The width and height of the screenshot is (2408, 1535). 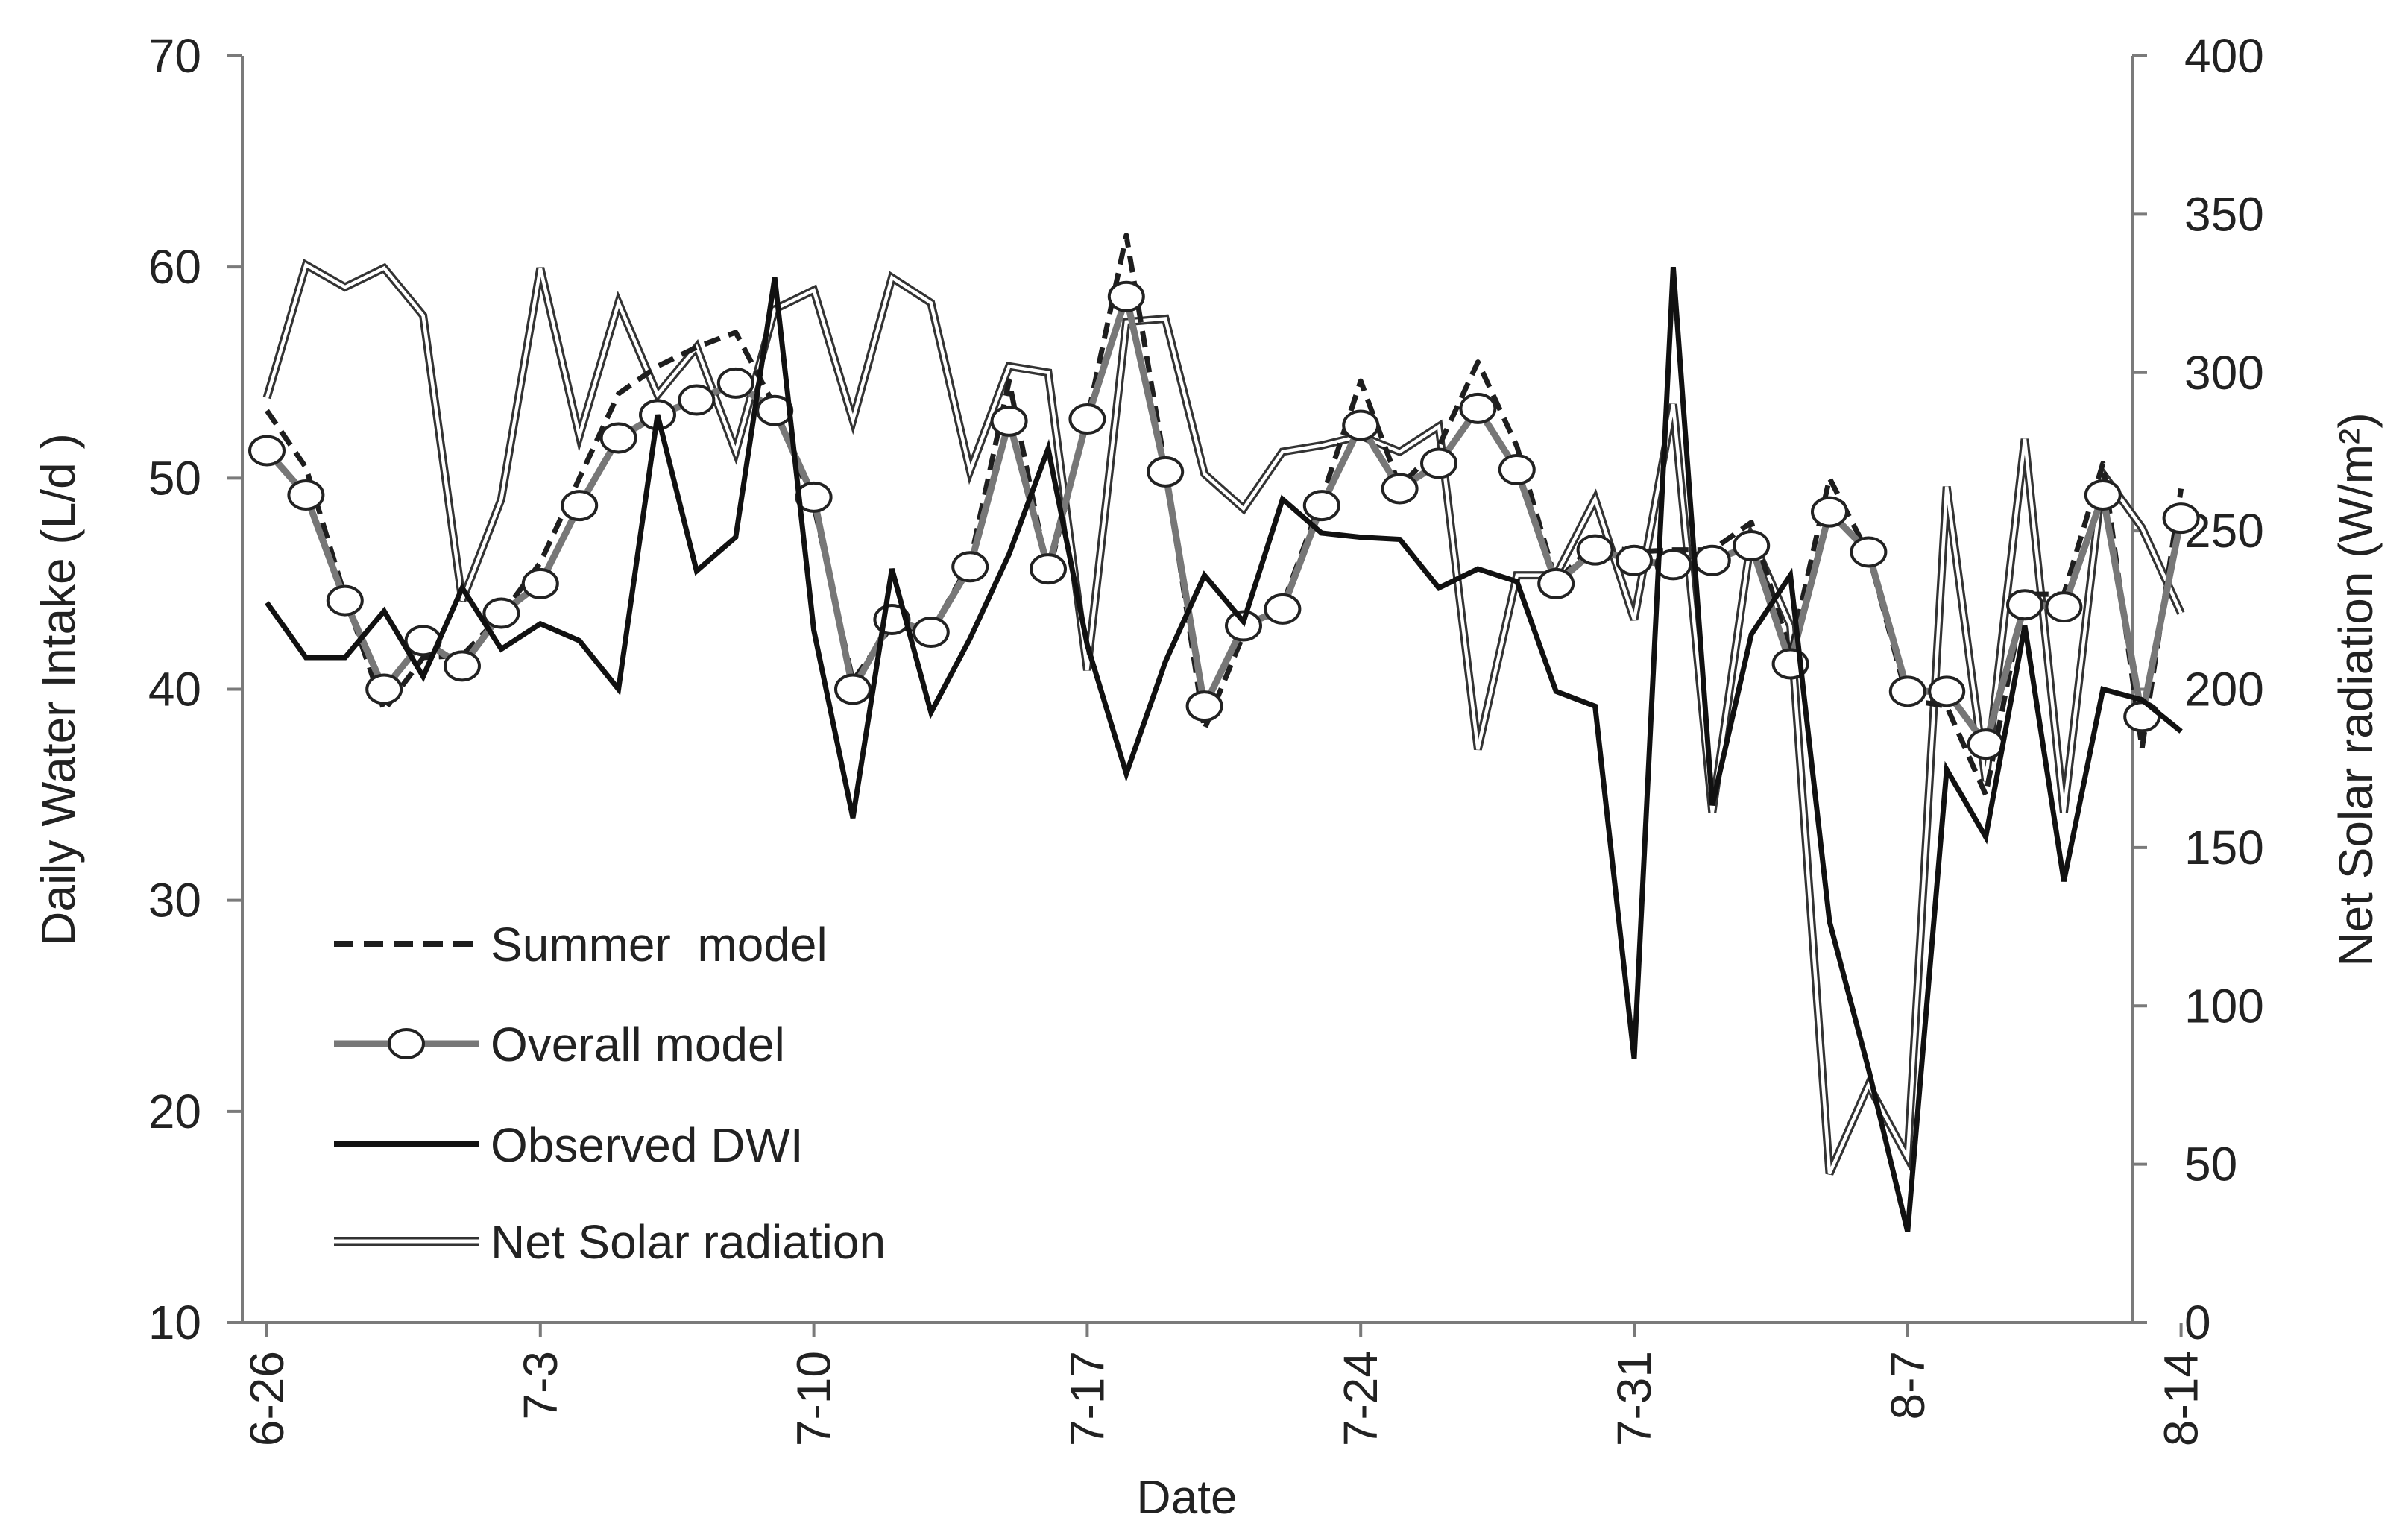 What do you see at coordinates (2224, 56) in the screenshot?
I see `y2-tick-label: 400` at bounding box center [2224, 56].